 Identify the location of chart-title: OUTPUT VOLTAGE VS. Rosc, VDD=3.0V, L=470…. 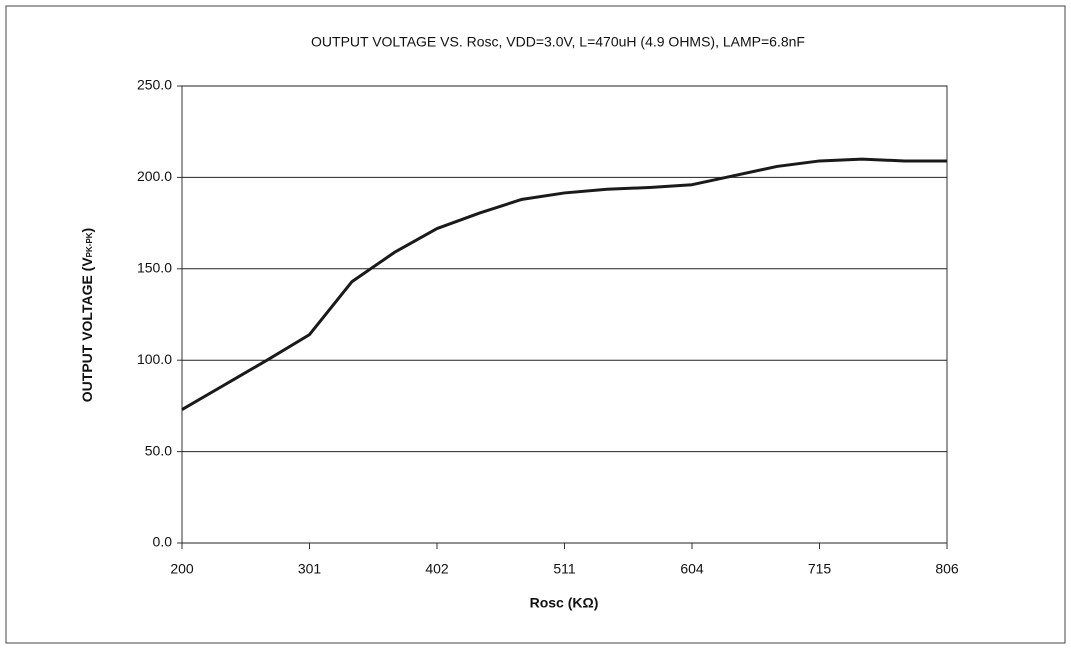
(558, 42).